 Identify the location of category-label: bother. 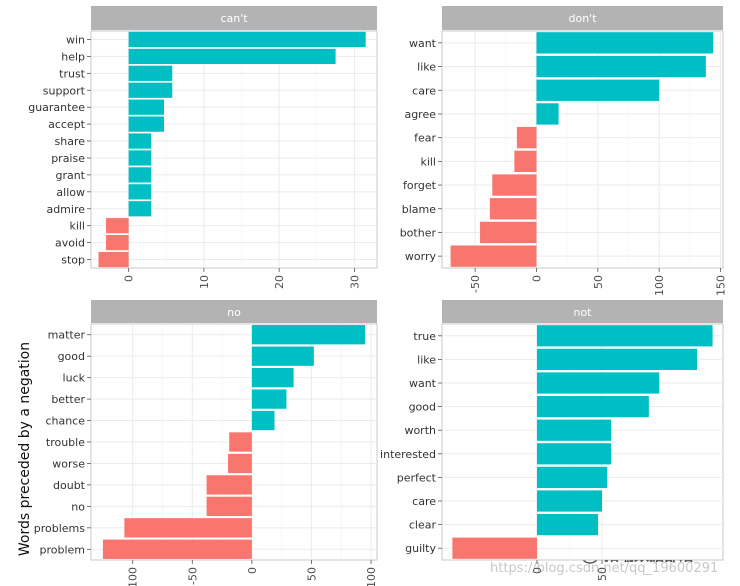
(418, 232).